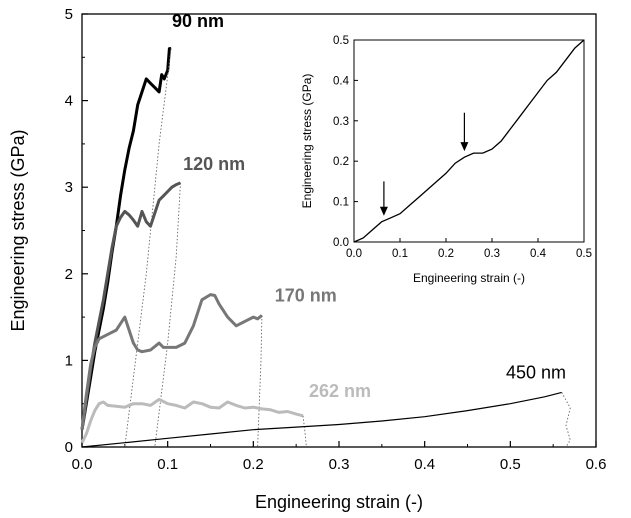 The image size is (631, 518). I want to click on series-line-170-nm, so click(171, 361).